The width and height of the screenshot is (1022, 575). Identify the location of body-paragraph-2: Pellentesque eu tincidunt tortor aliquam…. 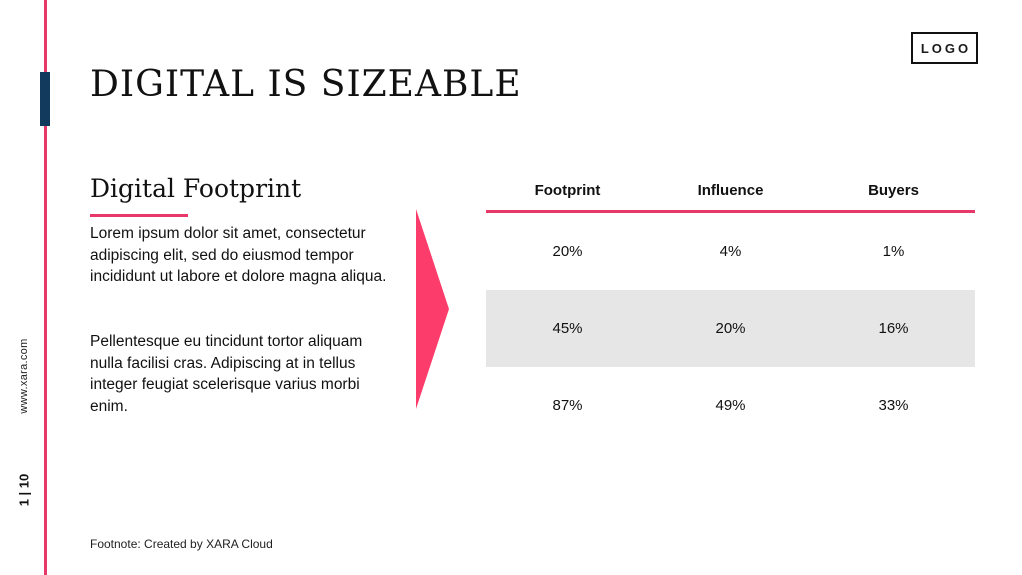
(226, 374).